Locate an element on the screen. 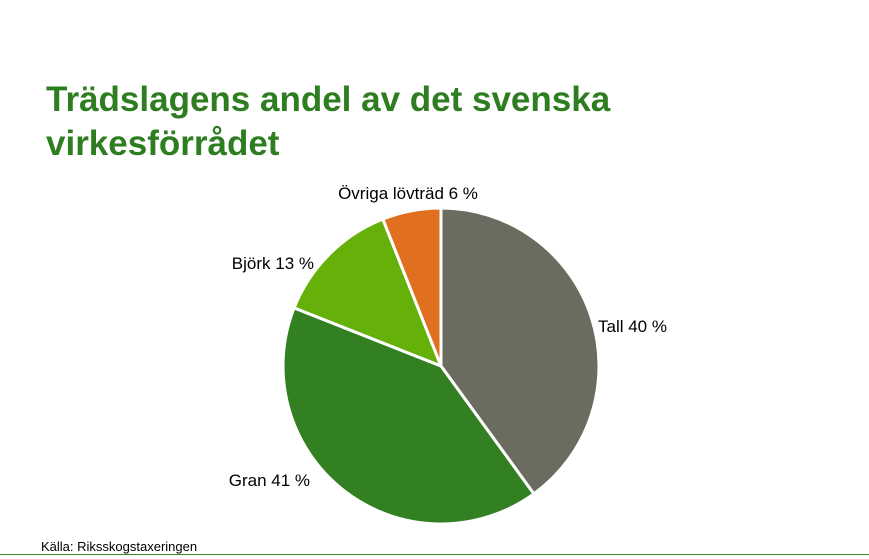 This screenshot has width=869, height=559. source-note: Källa: Riksskogstaxeringen is located at coordinates (119, 546).